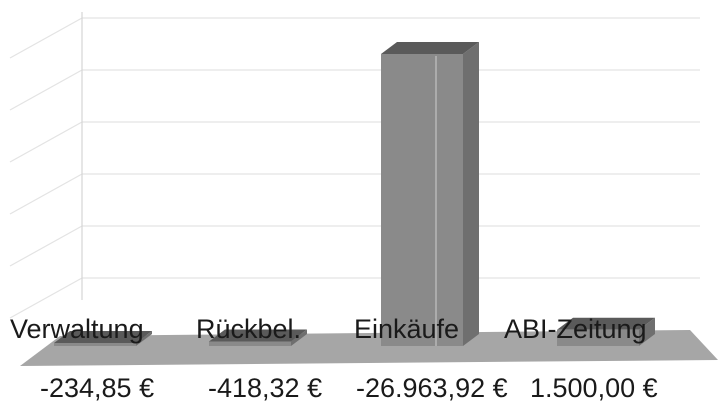  I want to click on category-label: Rückbel., so click(248, 329).